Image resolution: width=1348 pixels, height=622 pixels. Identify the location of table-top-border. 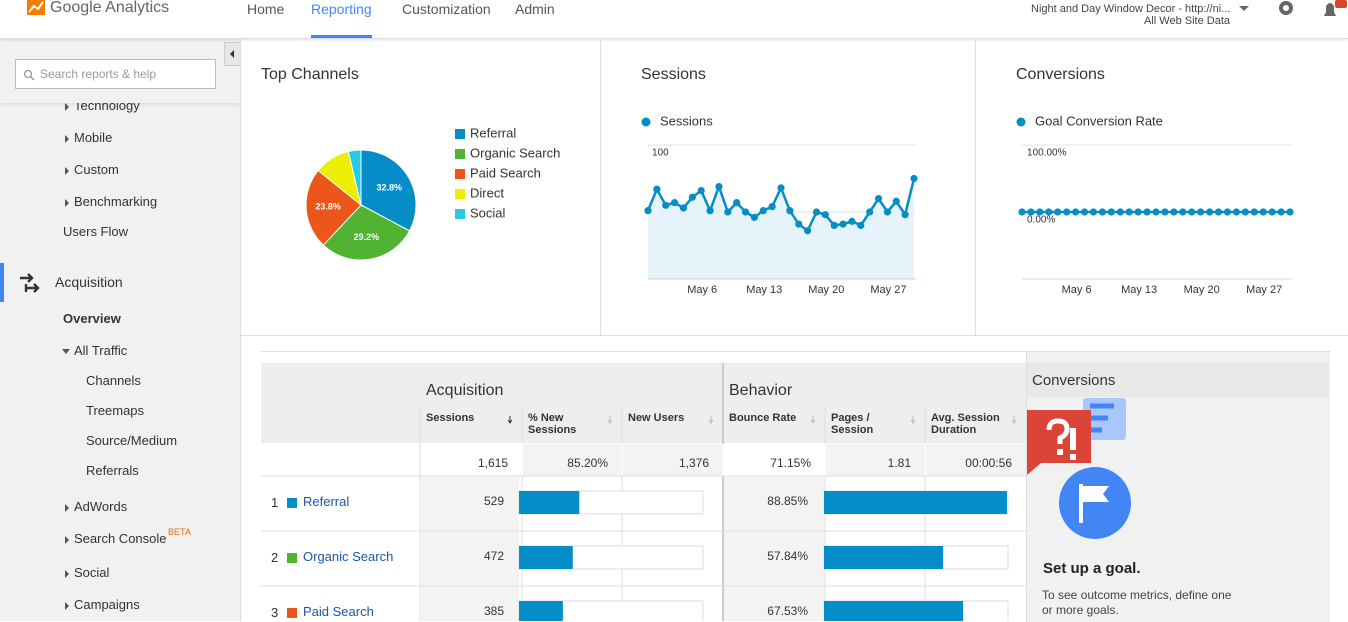
(643, 357).